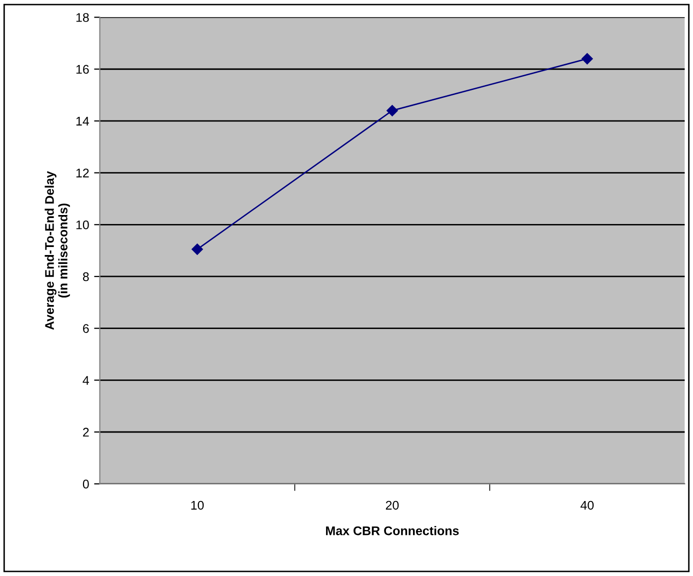 The width and height of the screenshot is (693, 576). What do you see at coordinates (82, 69) in the screenshot?
I see `y-tick-label: 16` at bounding box center [82, 69].